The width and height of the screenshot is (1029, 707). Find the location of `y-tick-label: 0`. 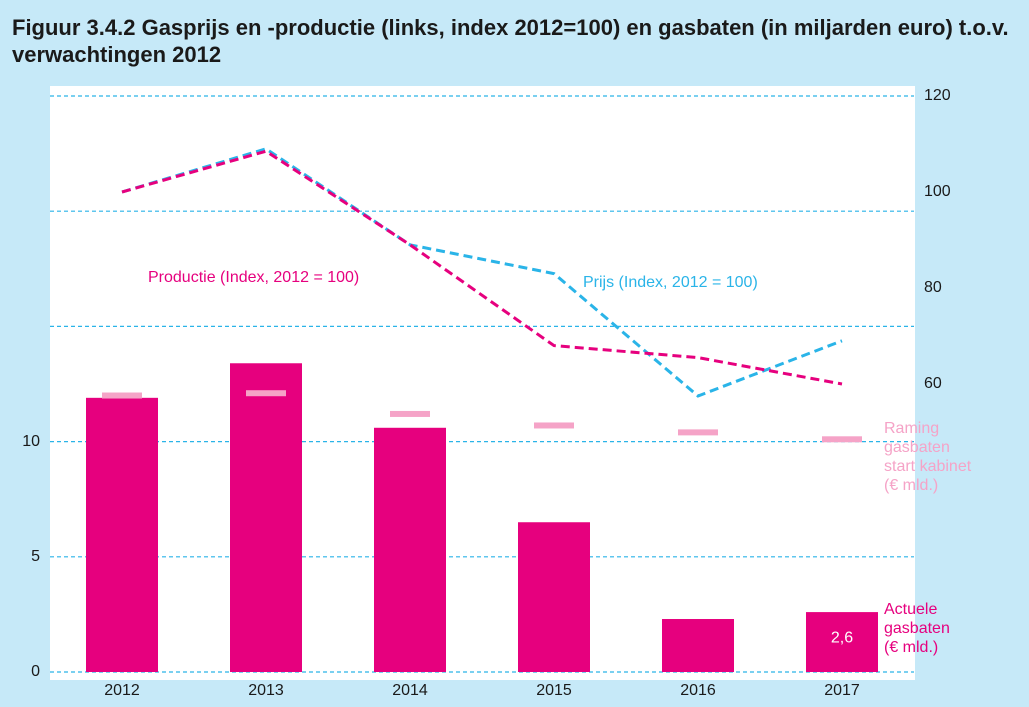

y-tick-label: 0 is located at coordinates (35, 671).